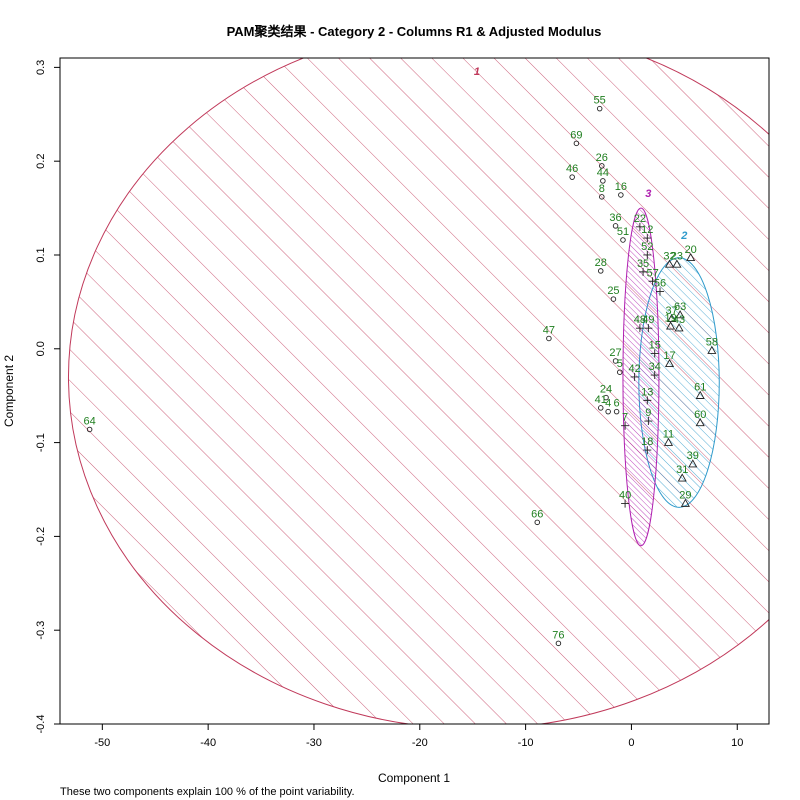 The width and height of the screenshot is (800, 800). I want to click on point-47-label: 47, so click(549, 330).